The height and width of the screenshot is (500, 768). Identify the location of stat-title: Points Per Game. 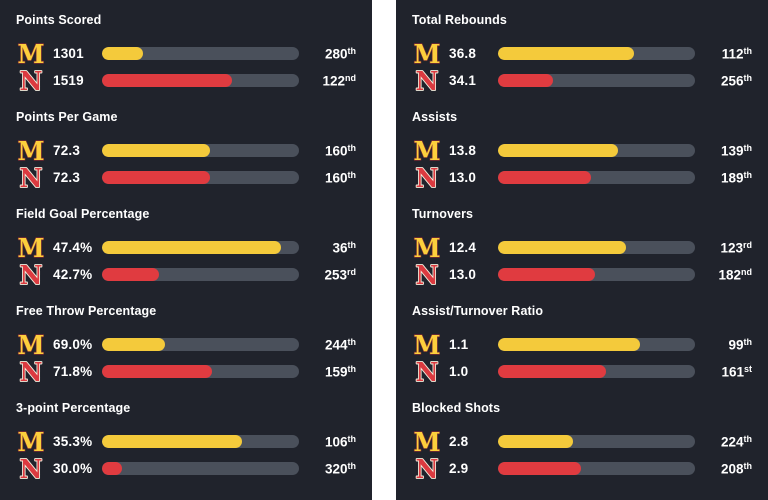
(67, 117).